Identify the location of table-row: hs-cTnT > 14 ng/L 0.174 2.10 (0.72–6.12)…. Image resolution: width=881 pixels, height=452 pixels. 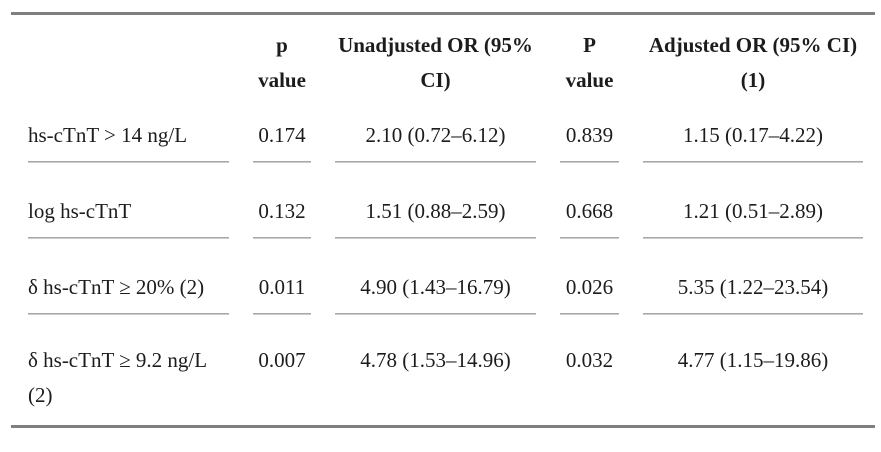
(443, 130).